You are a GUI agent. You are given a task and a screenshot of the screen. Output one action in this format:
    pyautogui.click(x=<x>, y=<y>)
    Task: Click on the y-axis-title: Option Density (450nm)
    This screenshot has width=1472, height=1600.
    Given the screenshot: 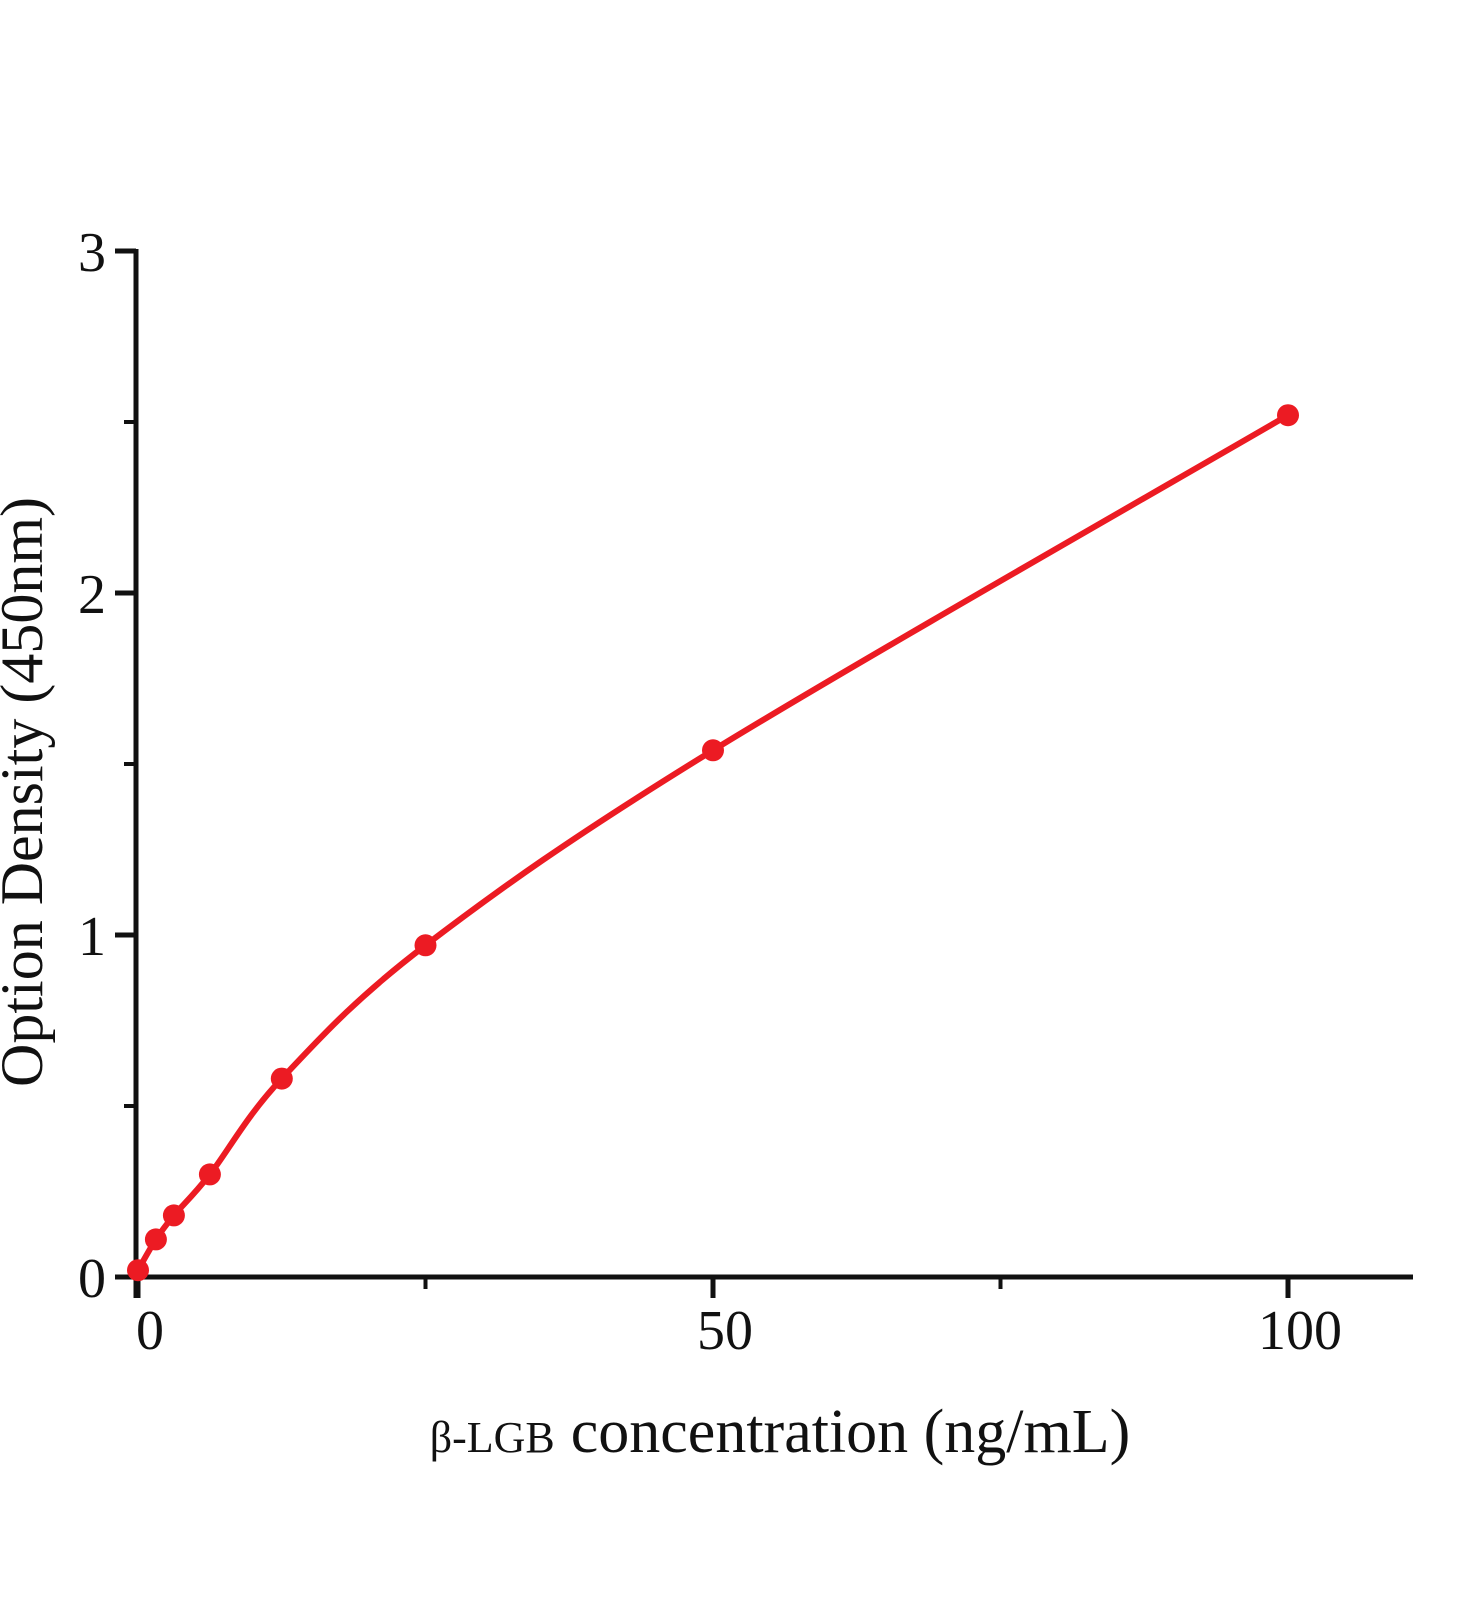 What is the action you would take?
    pyautogui.click(x=27, y=792)
    